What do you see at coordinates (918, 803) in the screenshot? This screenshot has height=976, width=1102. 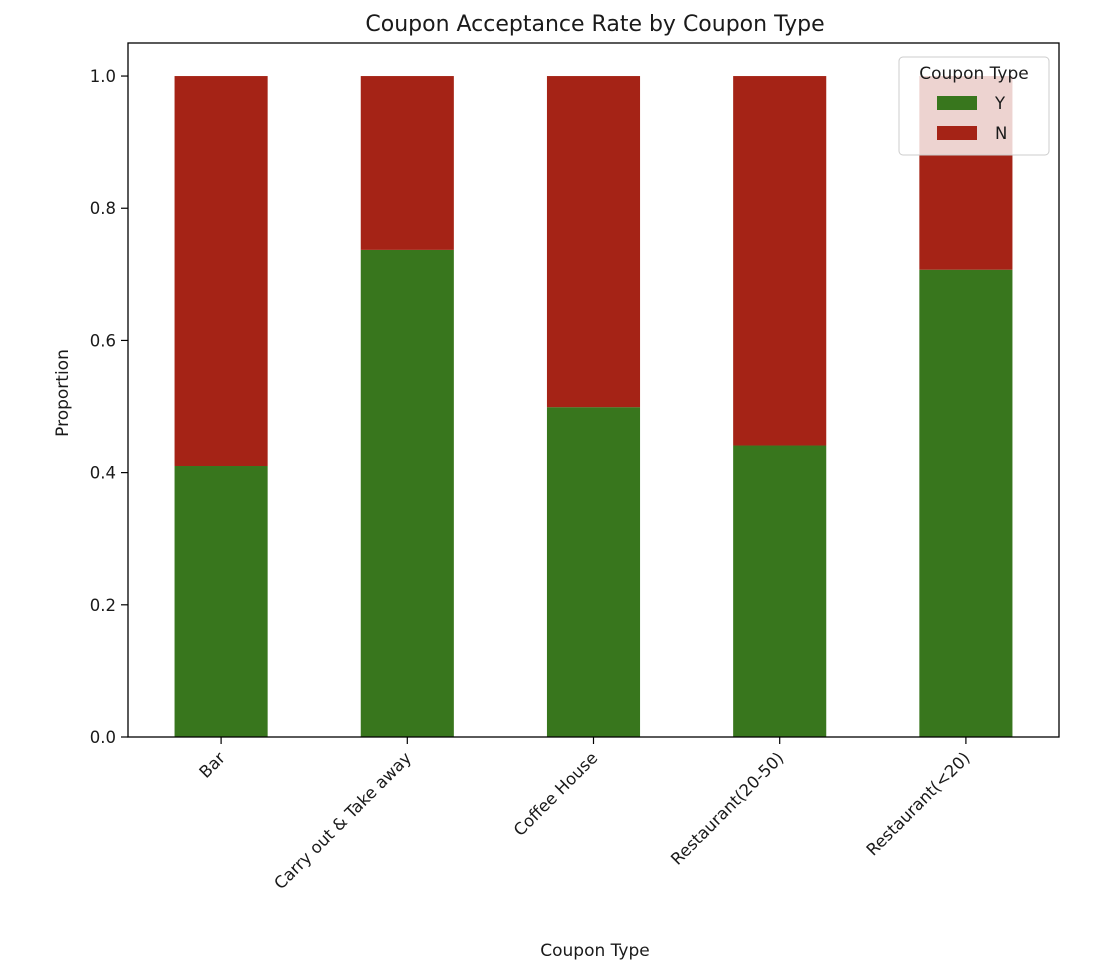 I see `x-tick-label-4: Restaurant(<20)` at bounding box center [918, 803].